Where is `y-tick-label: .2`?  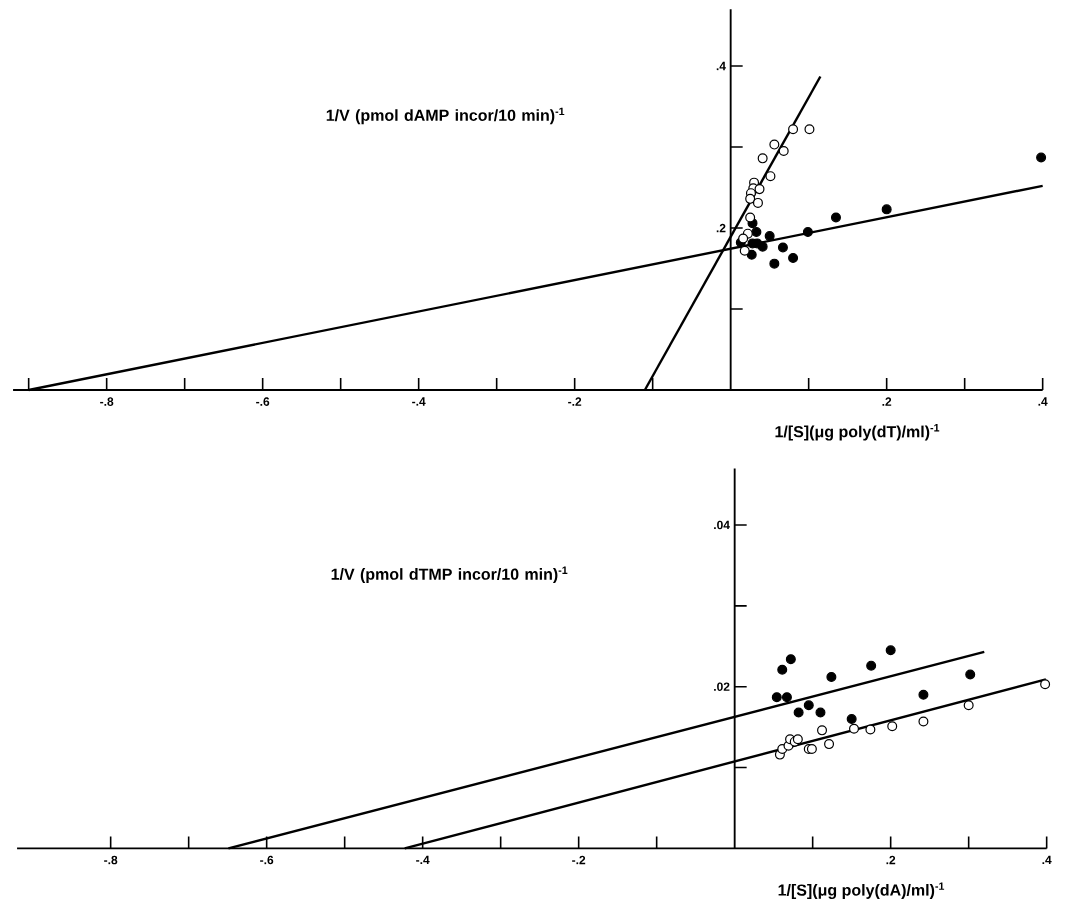 y-tick-label: .2 is located at coordinates (721, 228).